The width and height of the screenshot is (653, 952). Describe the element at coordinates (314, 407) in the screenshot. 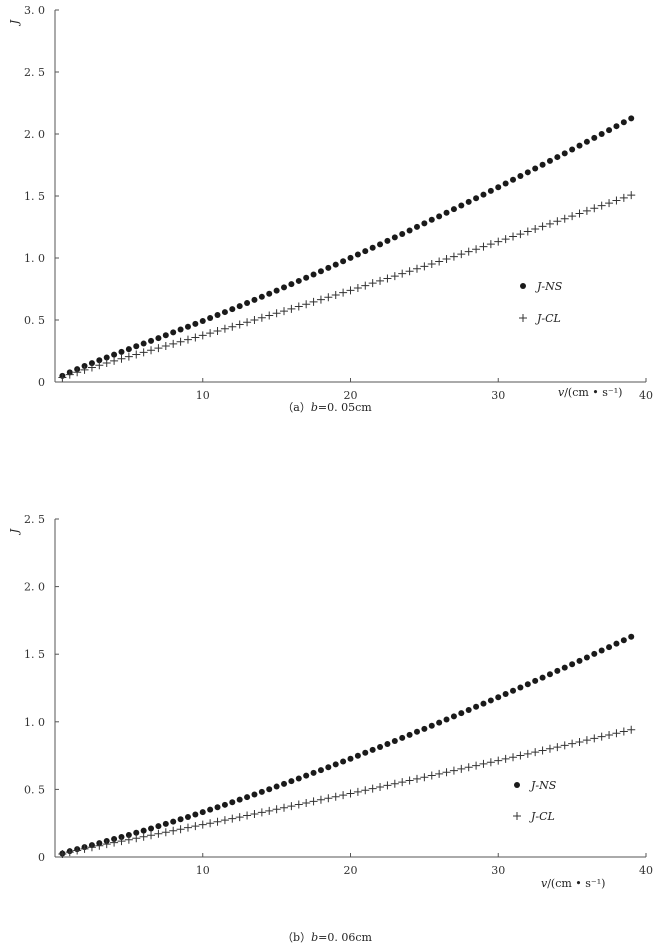

I see `caption-var: b` at that location.